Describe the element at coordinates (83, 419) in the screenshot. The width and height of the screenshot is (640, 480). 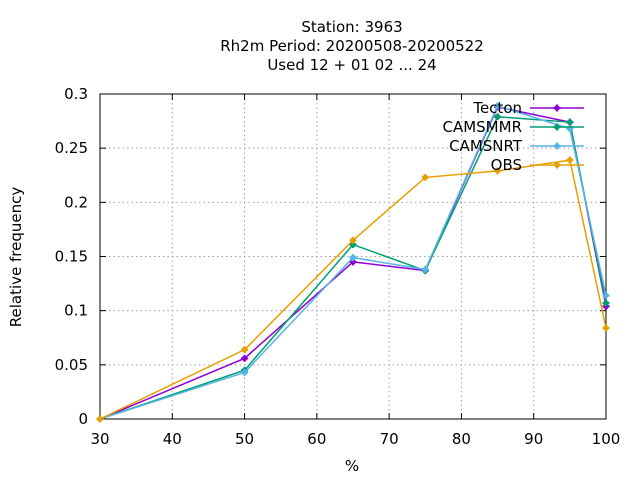
I see `y-tick-label: 0` at that location.